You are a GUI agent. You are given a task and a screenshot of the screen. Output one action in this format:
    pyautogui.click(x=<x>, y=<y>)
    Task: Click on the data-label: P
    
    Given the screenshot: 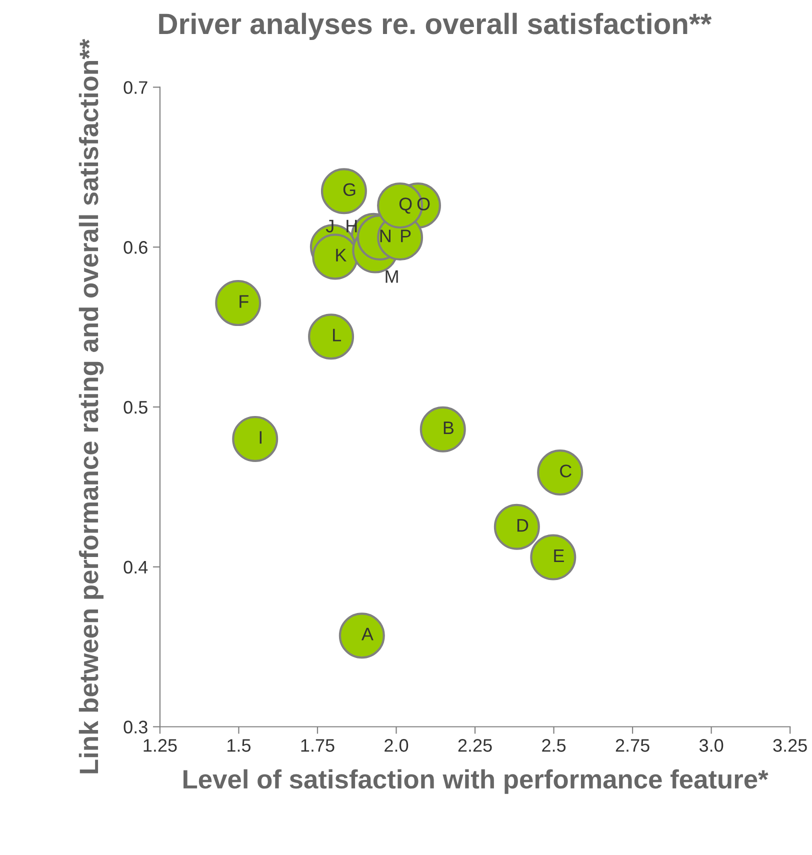 What is the action you would take?
    pyautogui.click(x=406, y=236)
    